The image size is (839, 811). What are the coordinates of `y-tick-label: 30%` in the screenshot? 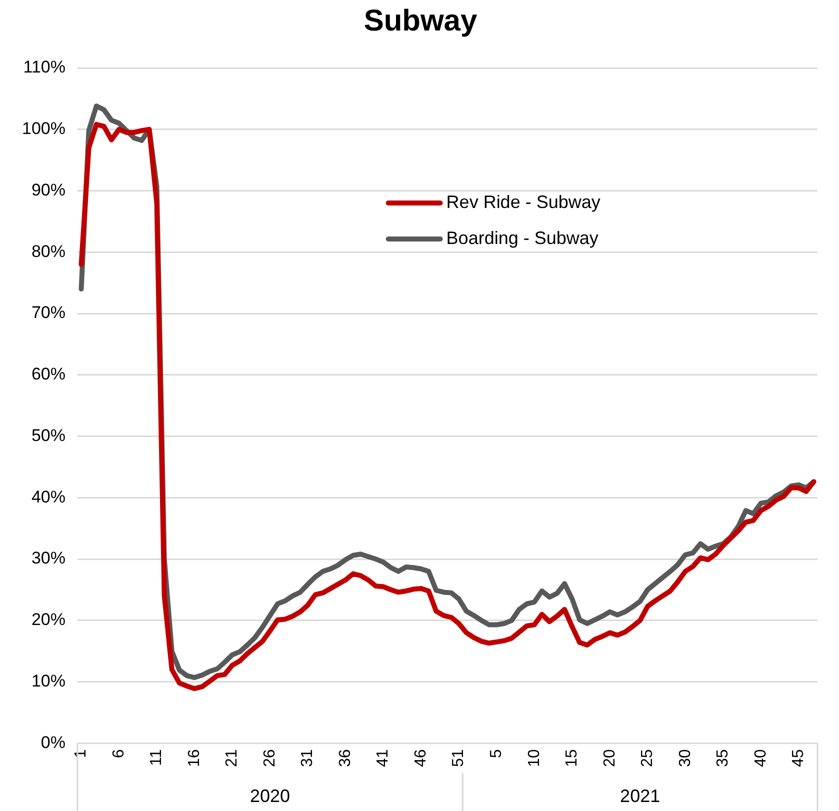 It's located at (48, 558).